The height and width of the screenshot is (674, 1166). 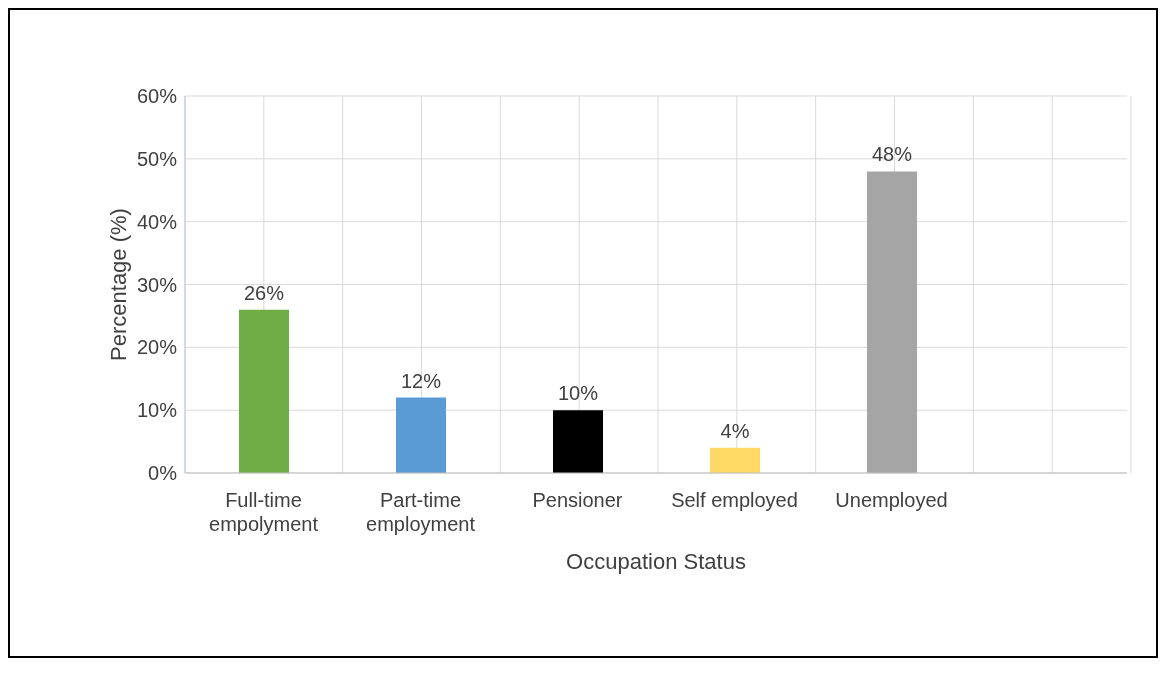 I want to click on x-axis-title: Occupation Status, so click(x=656, y=561).